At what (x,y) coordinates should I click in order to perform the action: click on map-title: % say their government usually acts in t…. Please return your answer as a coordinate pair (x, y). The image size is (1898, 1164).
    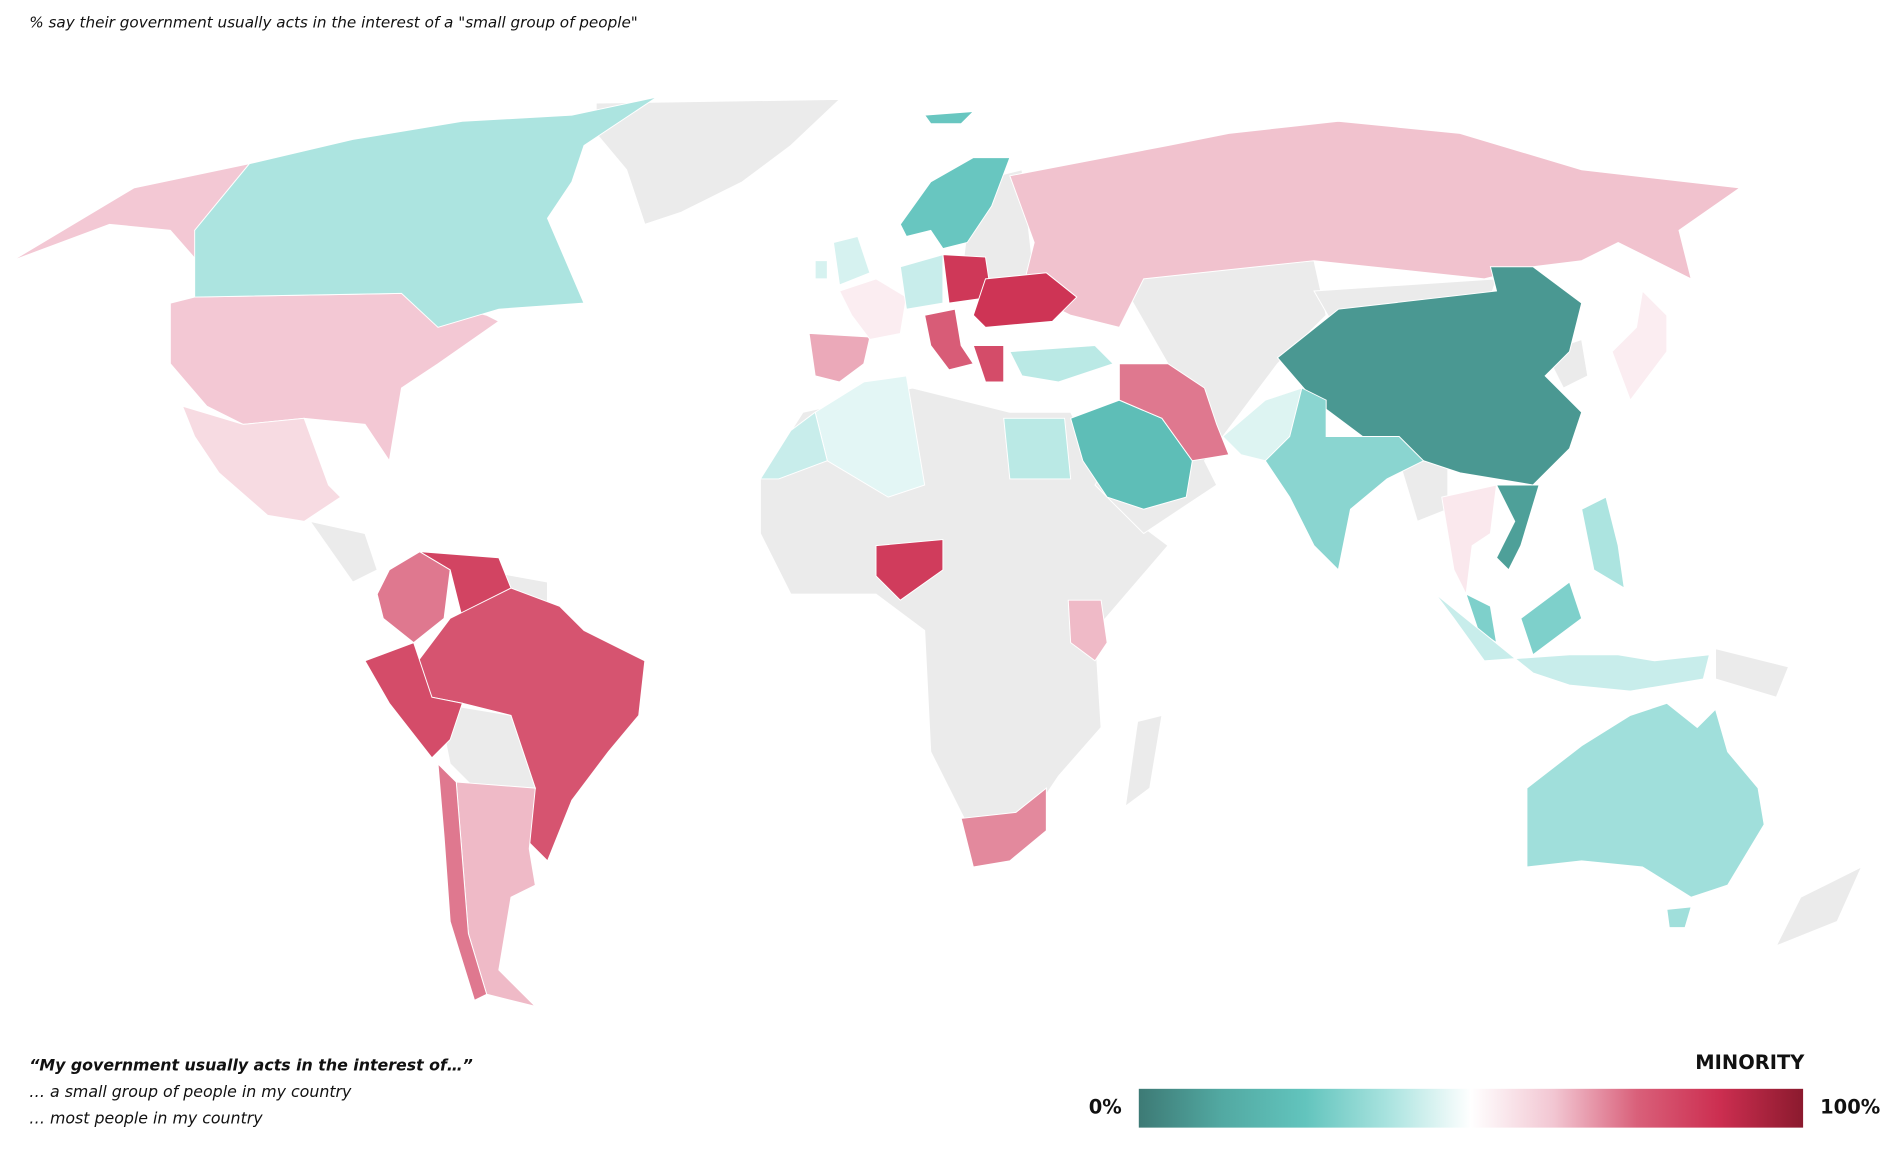
    Looking at the image, I should click on (333, 23).